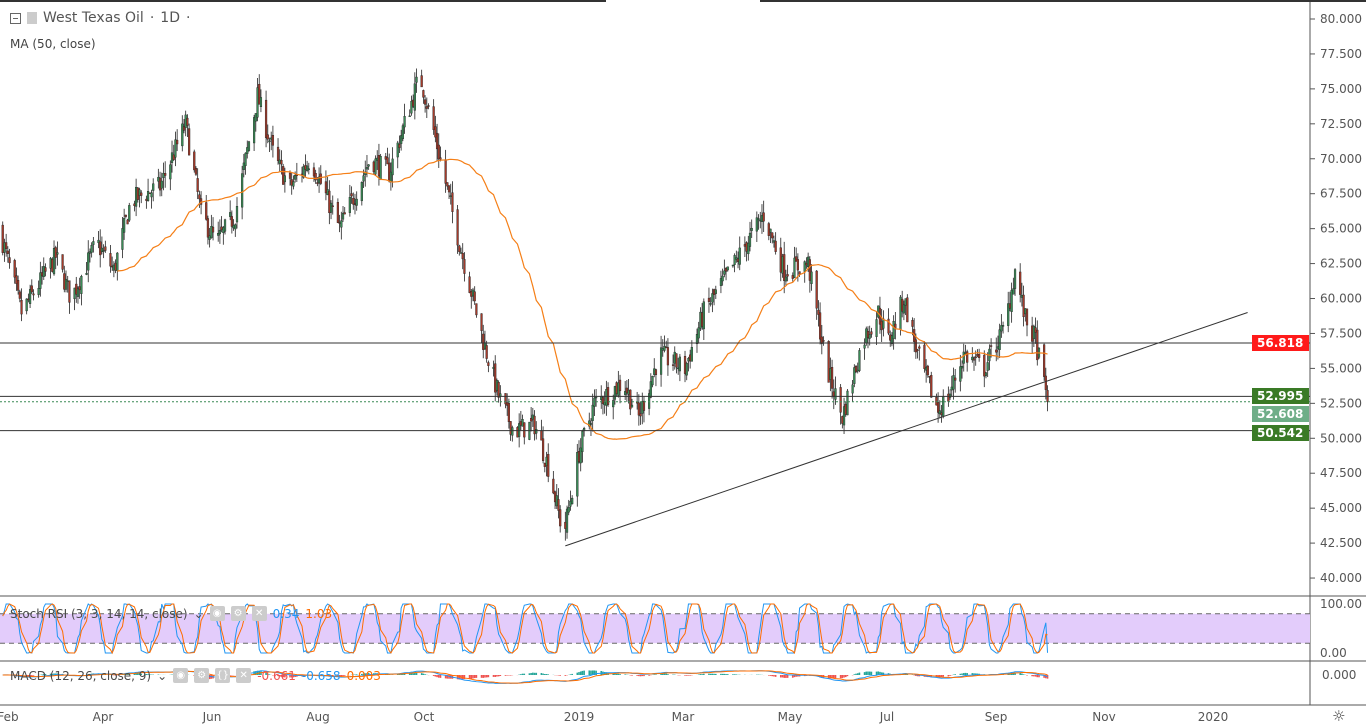 The image size is (1366, 727). I want to click on chevron-down-icon: ⌄, so click(162, 675).